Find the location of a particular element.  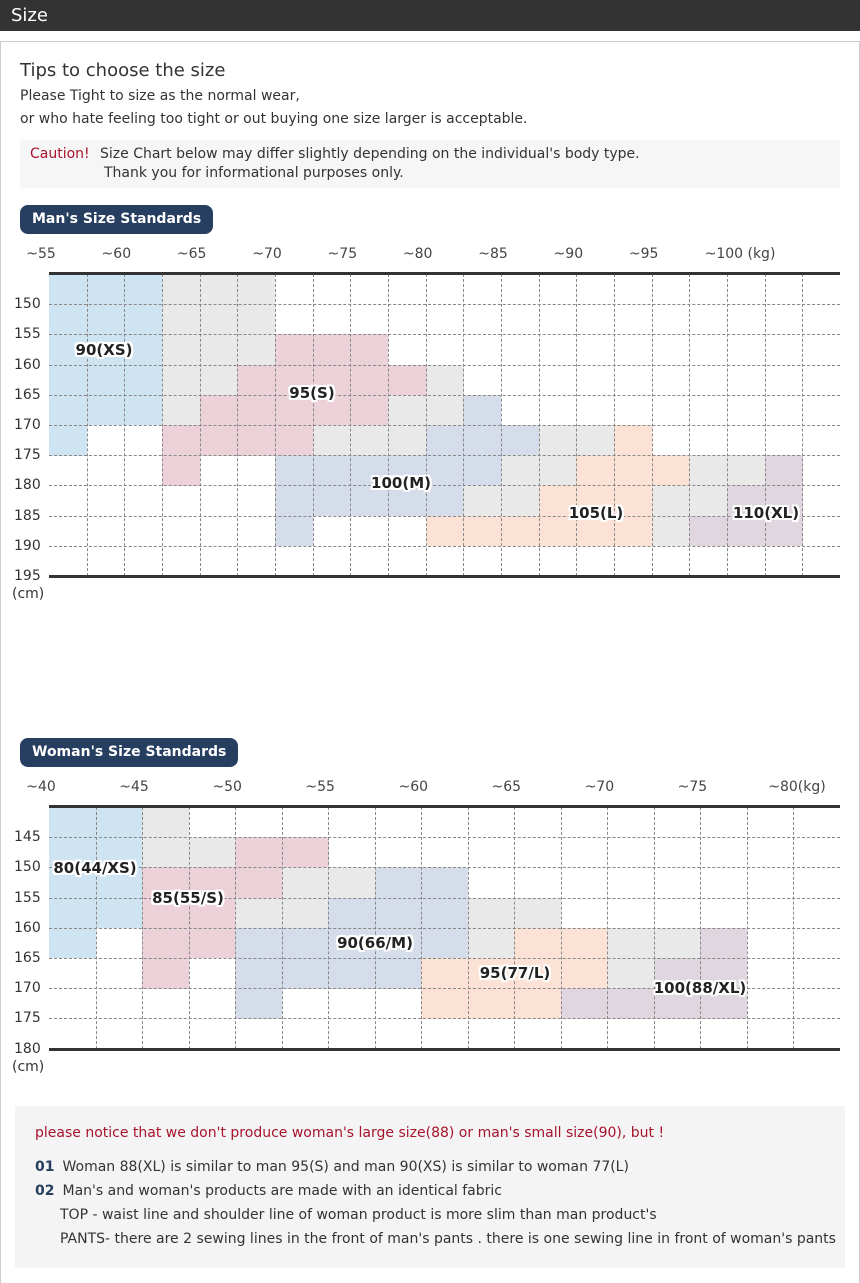

x-tick-label: ~40 is located at coordinates (41, 787).